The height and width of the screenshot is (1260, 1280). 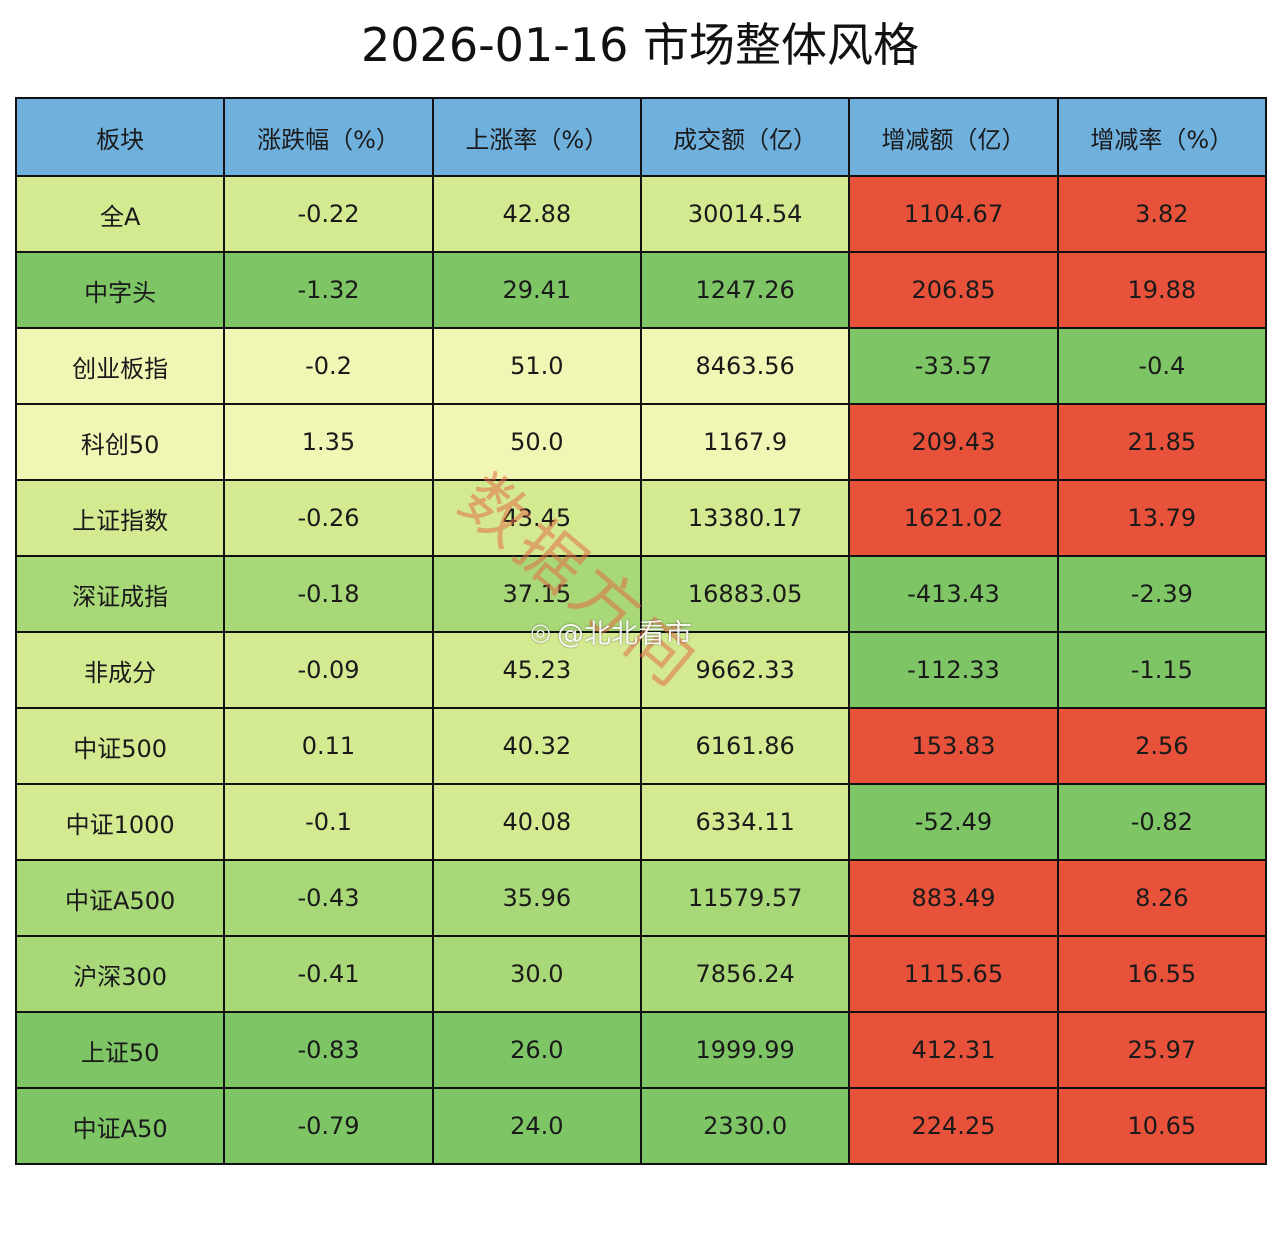 I want to click on turnover-cell: 9662.33, so click(x=745, y=670).